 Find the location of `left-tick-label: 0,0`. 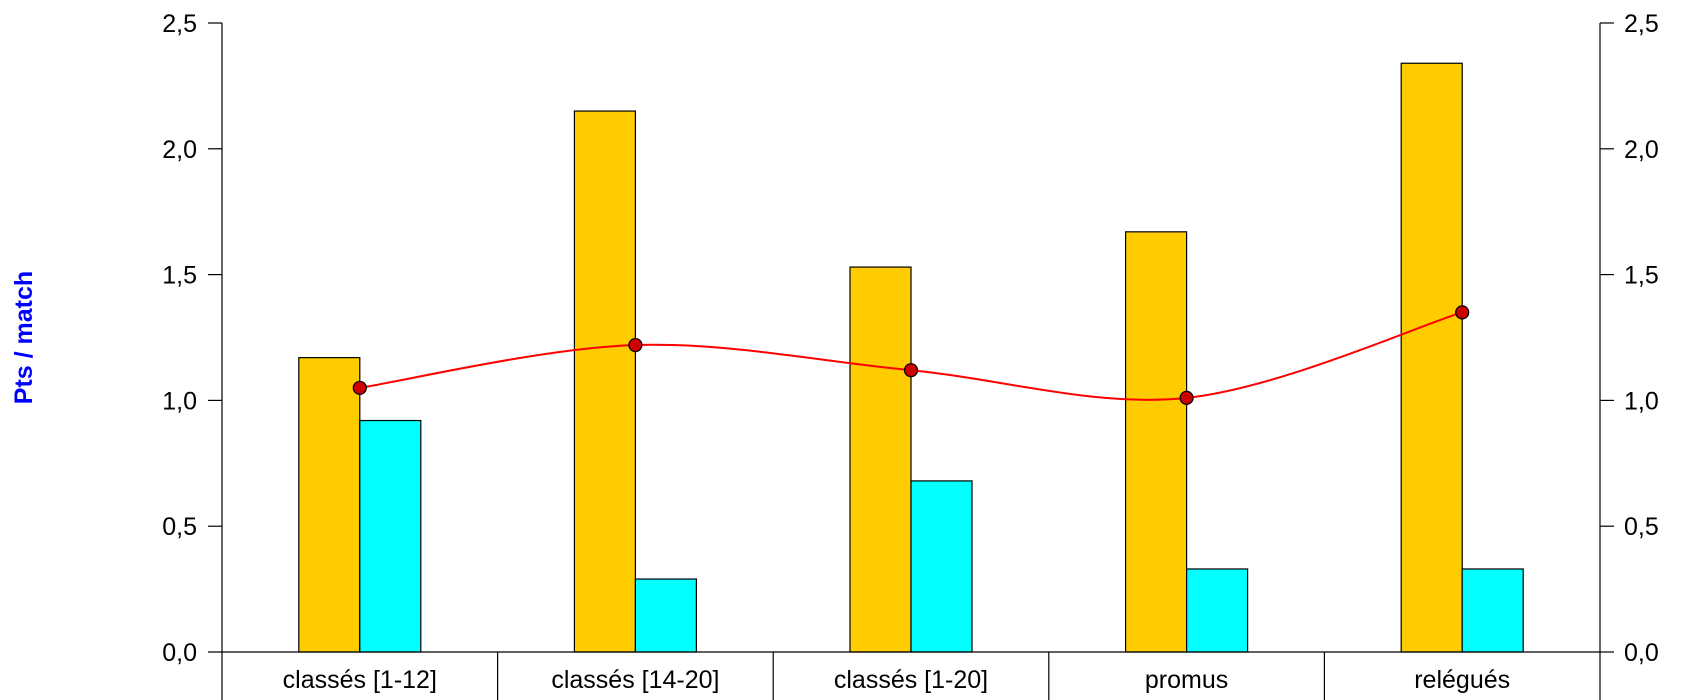

left-tick-label: 0,0 is located at coordinates (179, 653).